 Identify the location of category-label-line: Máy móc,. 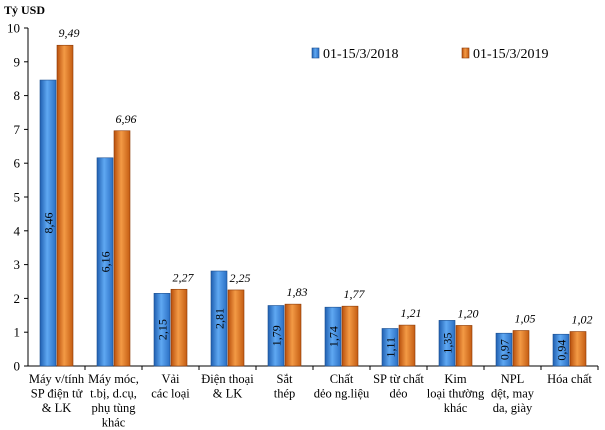
(113, 379).